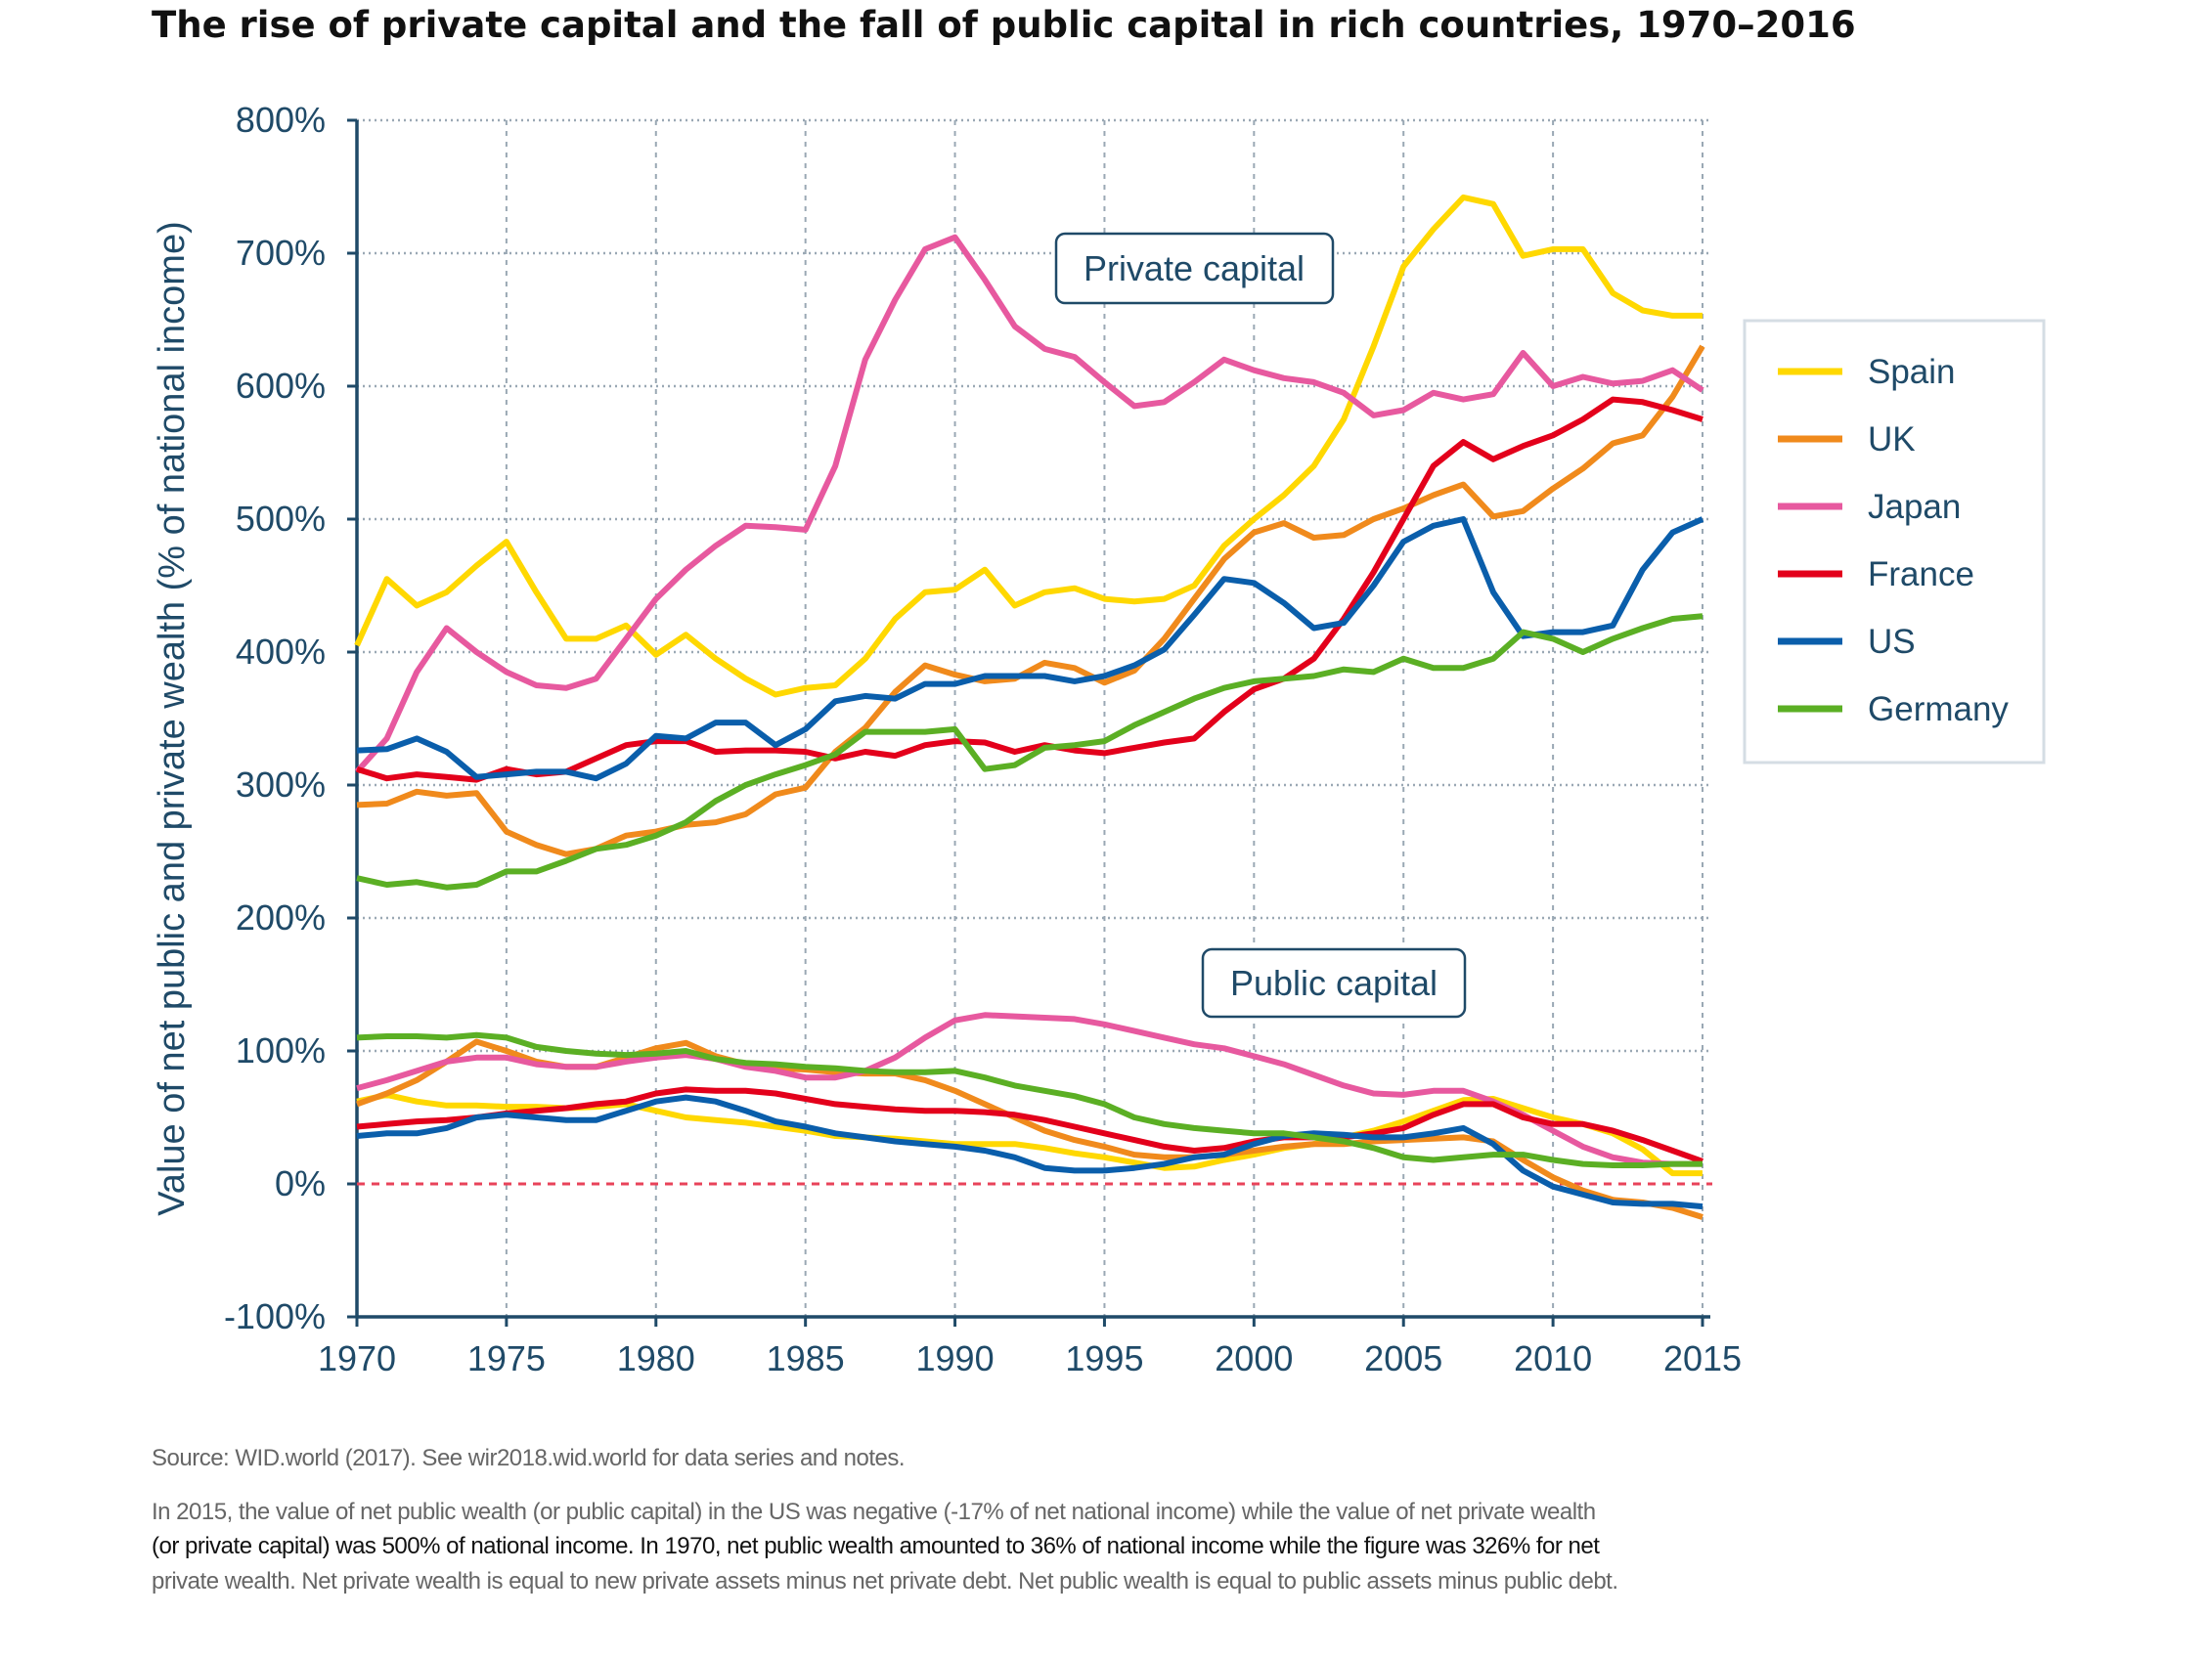 The width and height of the screenshot is (2212, 1660). Describe the element at coordinates (1892, 642) in the screenshot. I see `legend-label-us: US` at that location.